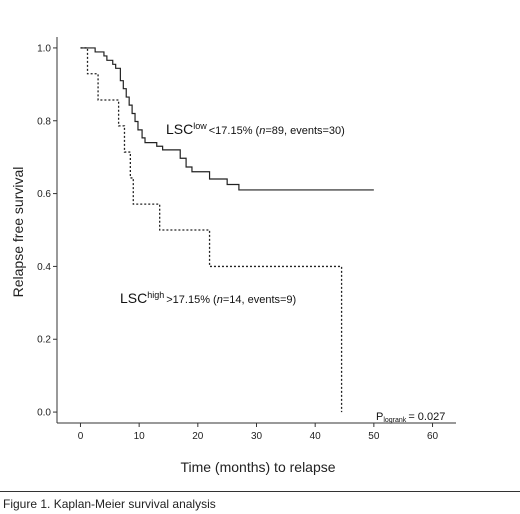 This screenshot has width=520, height=514. What do you see at coordinates (316, 436) in the screenshot?
I see `x-tick-label: 40` at bounding box center [316, 436].